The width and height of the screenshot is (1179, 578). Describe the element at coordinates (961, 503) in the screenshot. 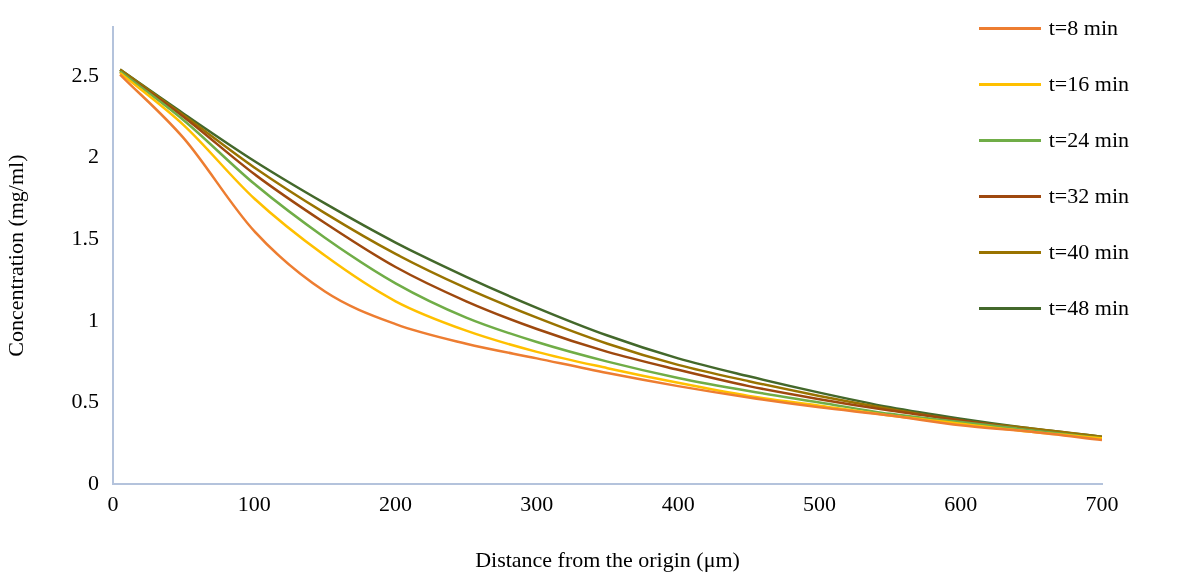

I see `x-tick-label: 600` at that location.